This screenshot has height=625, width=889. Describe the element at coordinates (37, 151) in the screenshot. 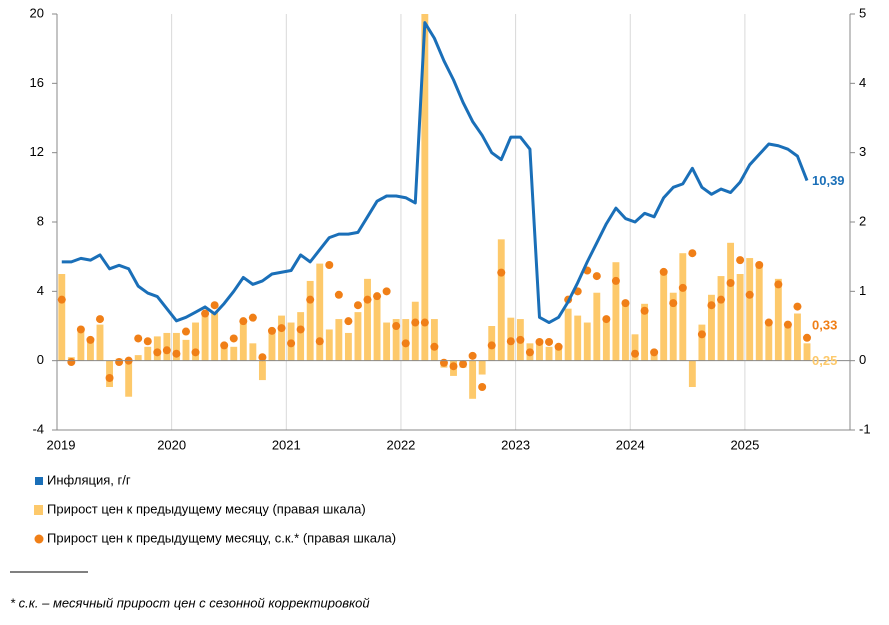

I see `y-tick-label: 12` at that location.